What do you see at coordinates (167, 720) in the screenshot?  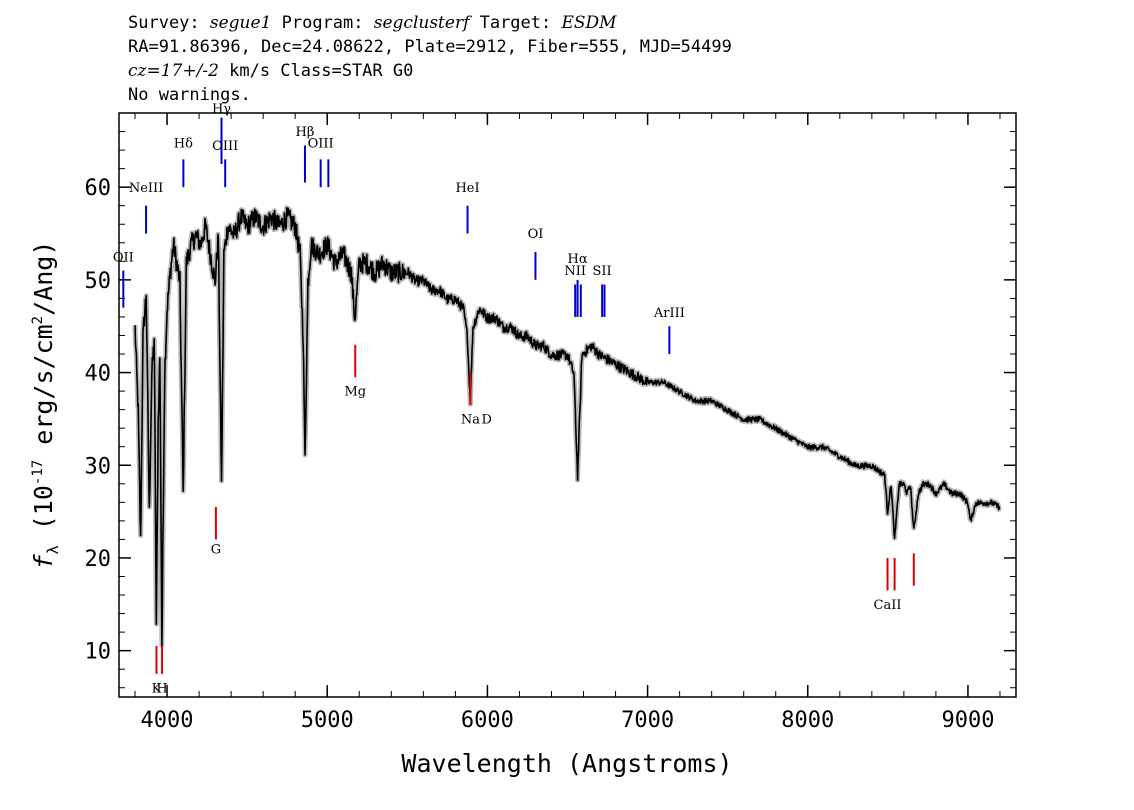 I see `x-tick-label: 4000` at bounding box center [167, 720].